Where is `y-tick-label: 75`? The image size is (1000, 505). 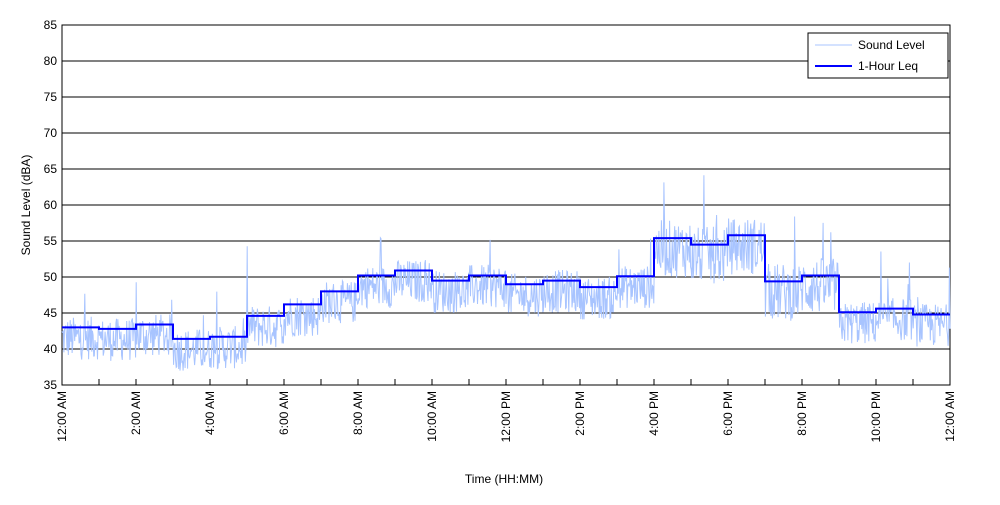
y-tick-label: 75 is located at coordinates (51, 97).